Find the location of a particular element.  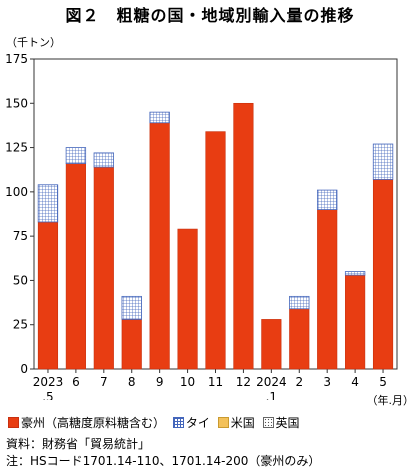

legend: 豪州（高糖度原料糖含む） タイ 米国 英国 is located at coordinates (156, 422).